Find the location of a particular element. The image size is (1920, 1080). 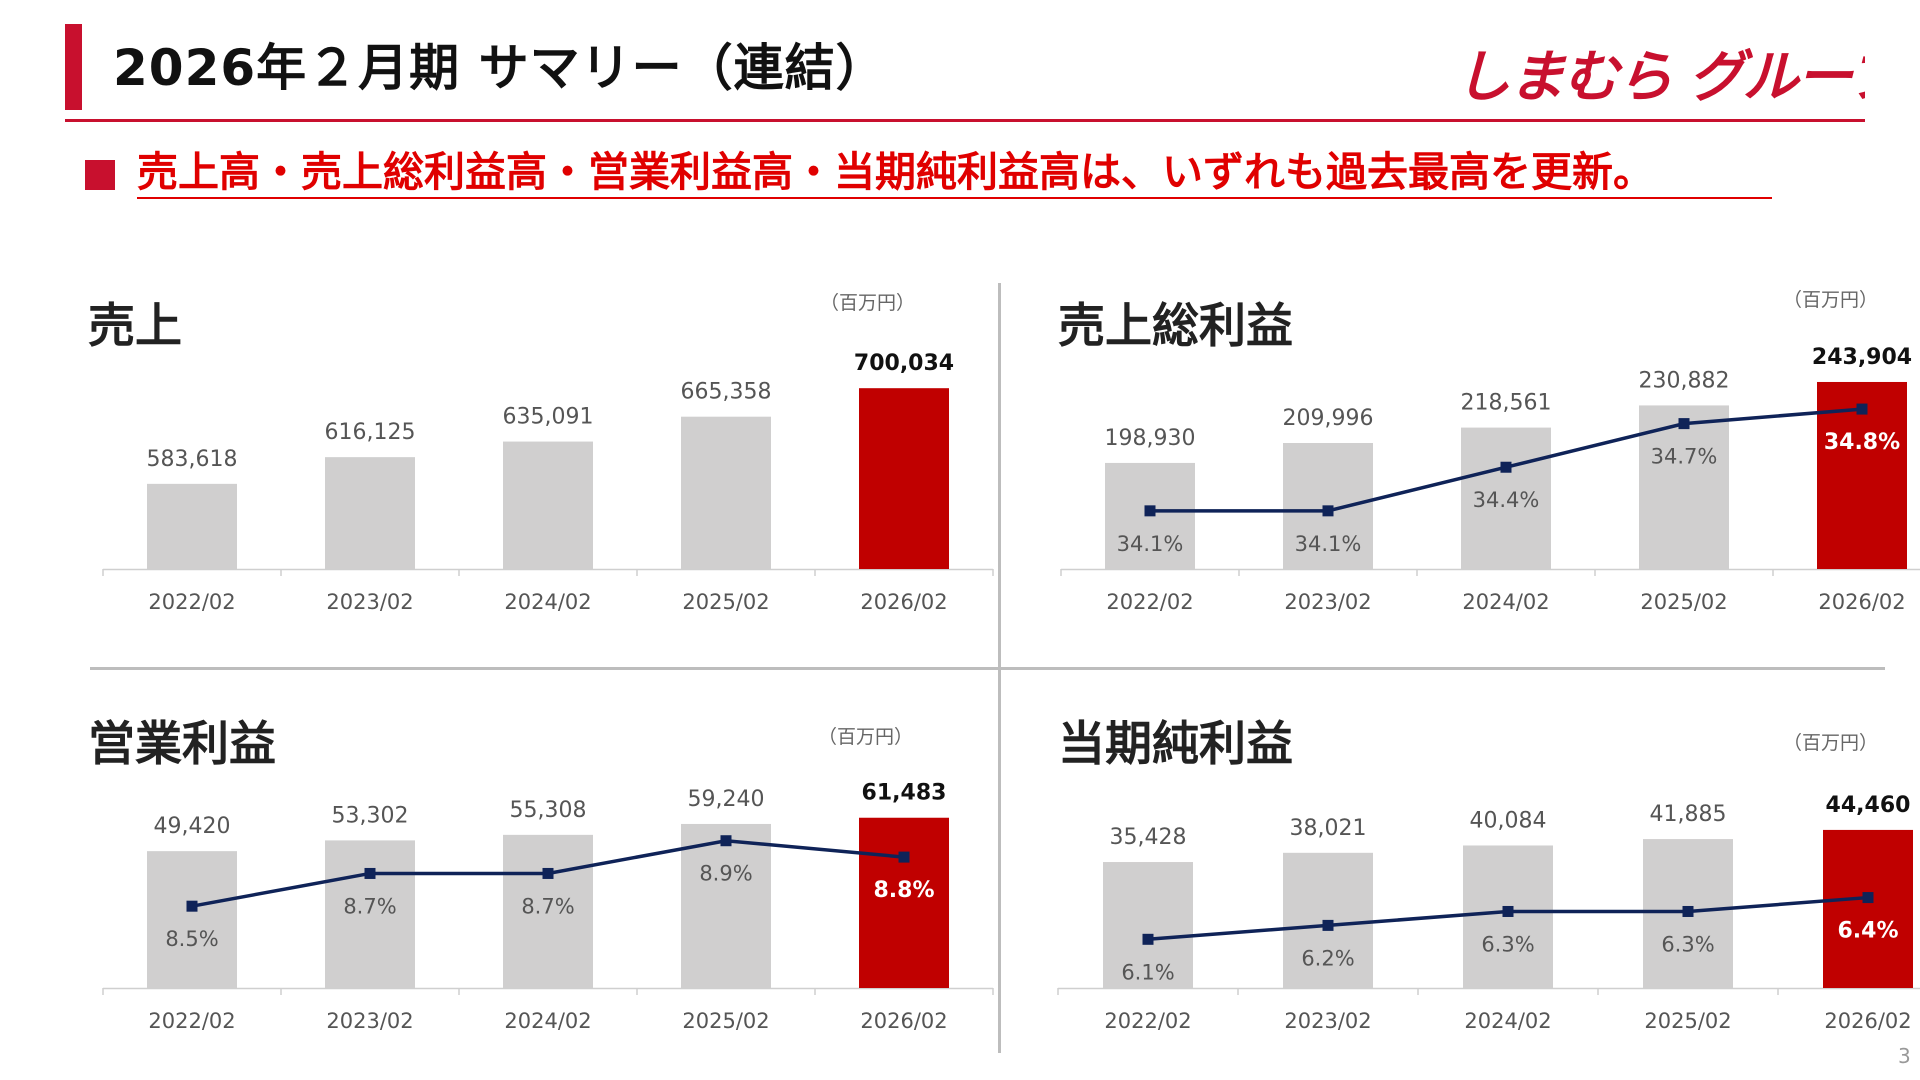

ratio-label: 8.5% is located at coordinates (191, 939).